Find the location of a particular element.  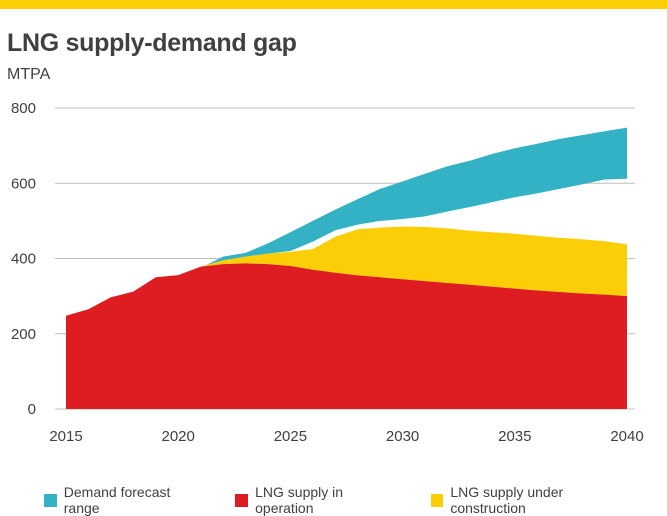

y-tick-label: 800 is located at coordinates (23, 108).